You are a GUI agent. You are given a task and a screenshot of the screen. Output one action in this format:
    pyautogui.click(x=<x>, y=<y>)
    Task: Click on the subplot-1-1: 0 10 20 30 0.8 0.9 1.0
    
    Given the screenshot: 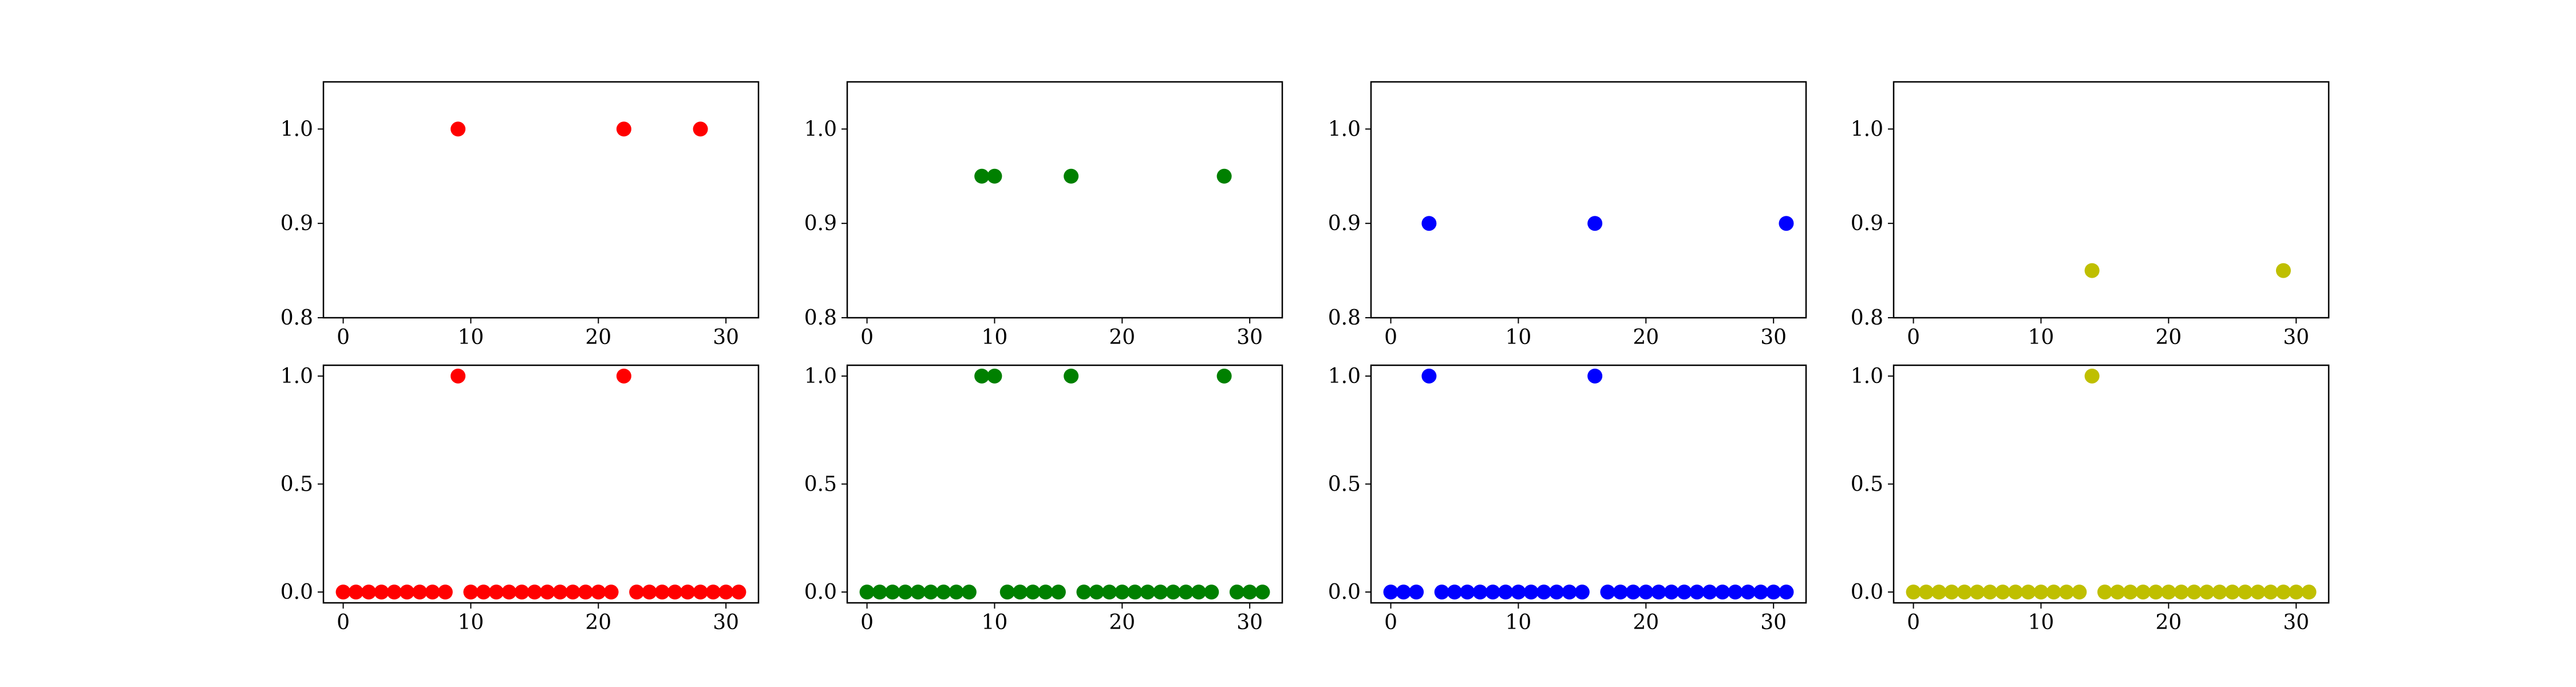 What is the action you would take?
    pyautogui.click(x=520, y=215)
    